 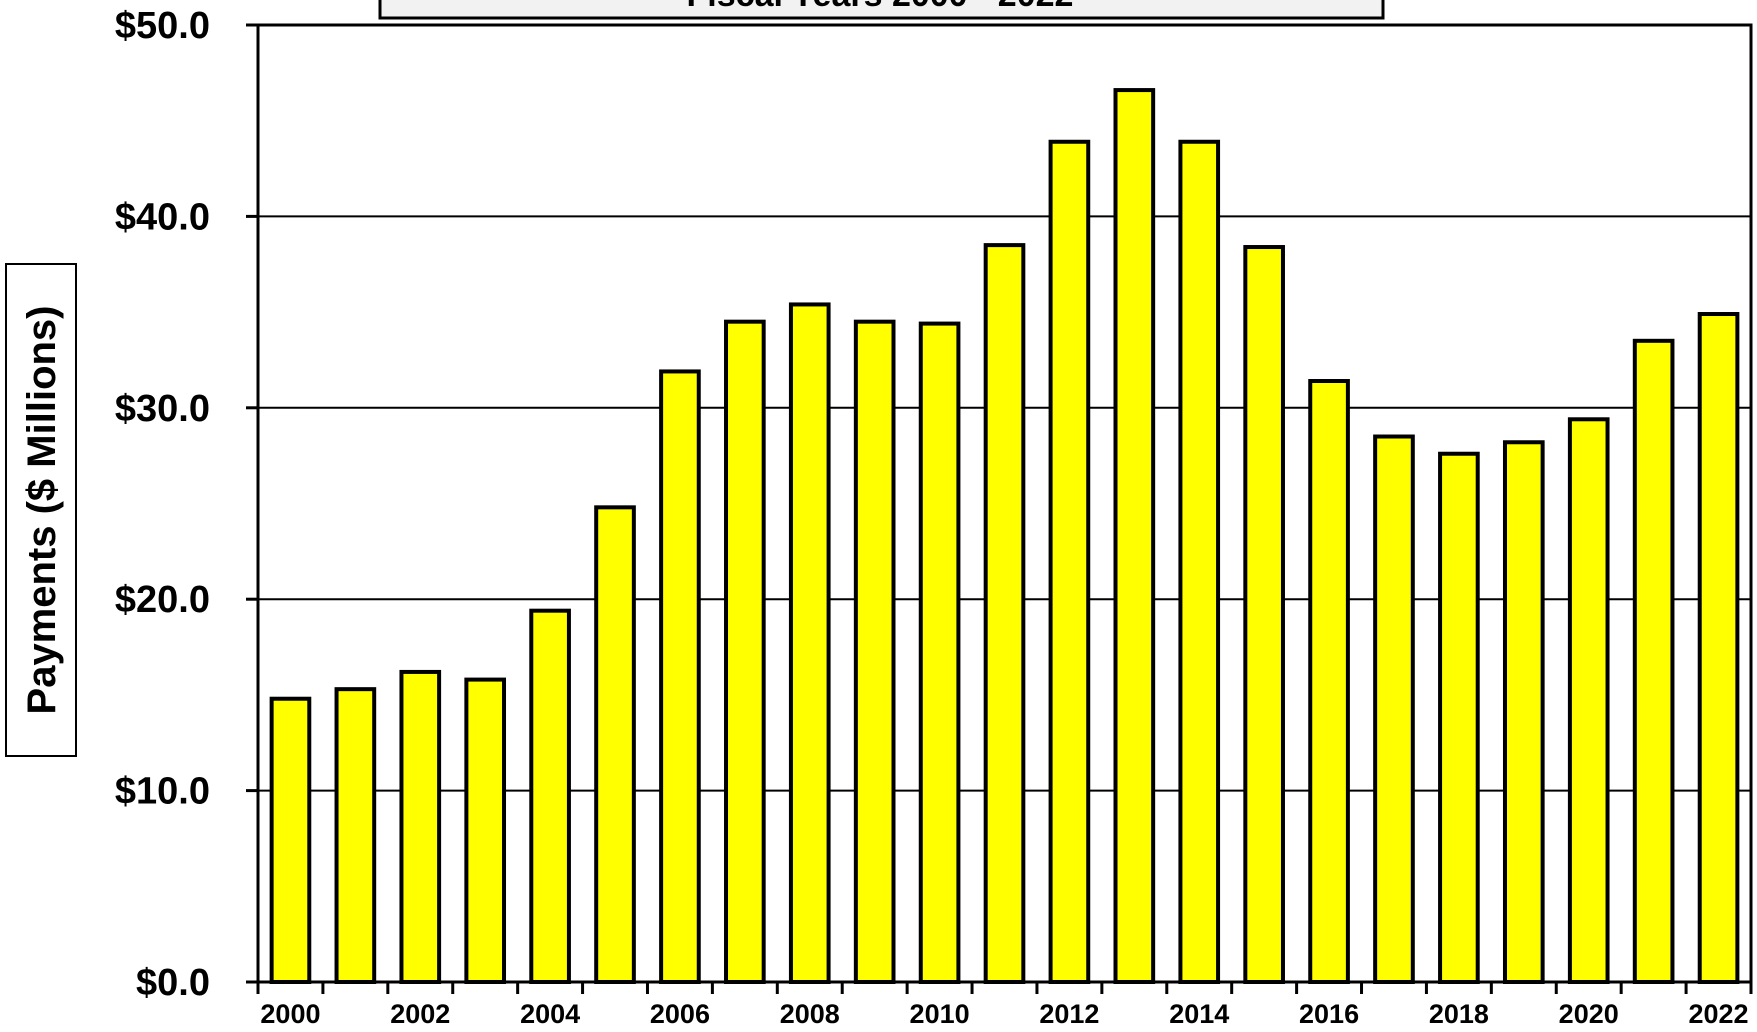 I want to click on bar-2009, so click(x=874, y=652).